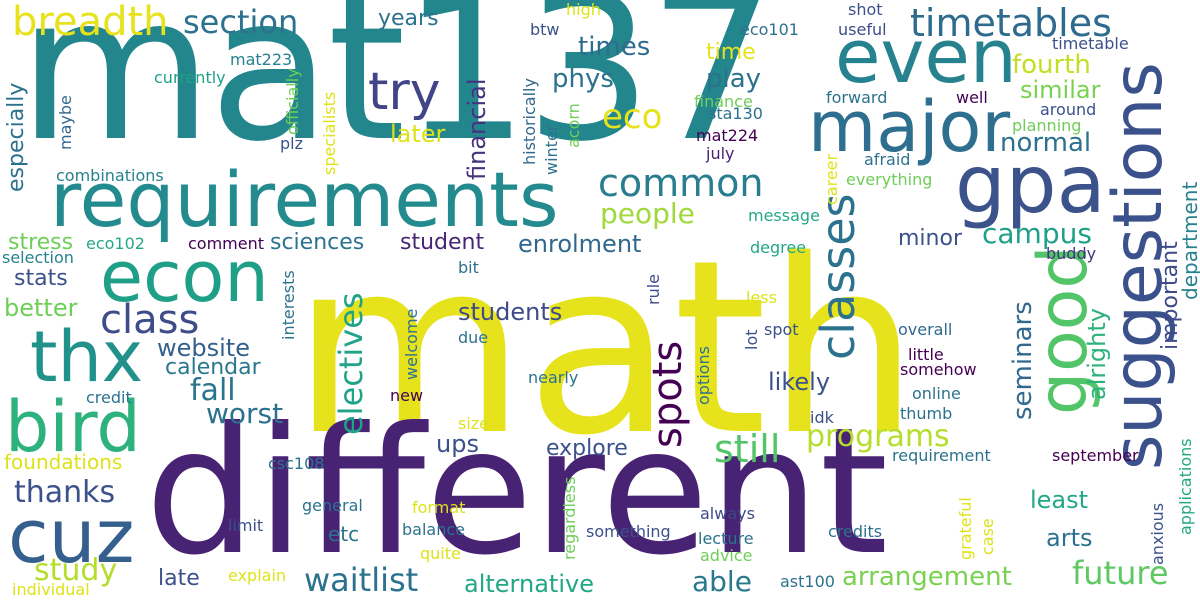 Image resolution: width=1200 pixels, height=600 pixels. Describe the element at coordinates (408, 18) in the screenshot. I see `word: years` at that location.